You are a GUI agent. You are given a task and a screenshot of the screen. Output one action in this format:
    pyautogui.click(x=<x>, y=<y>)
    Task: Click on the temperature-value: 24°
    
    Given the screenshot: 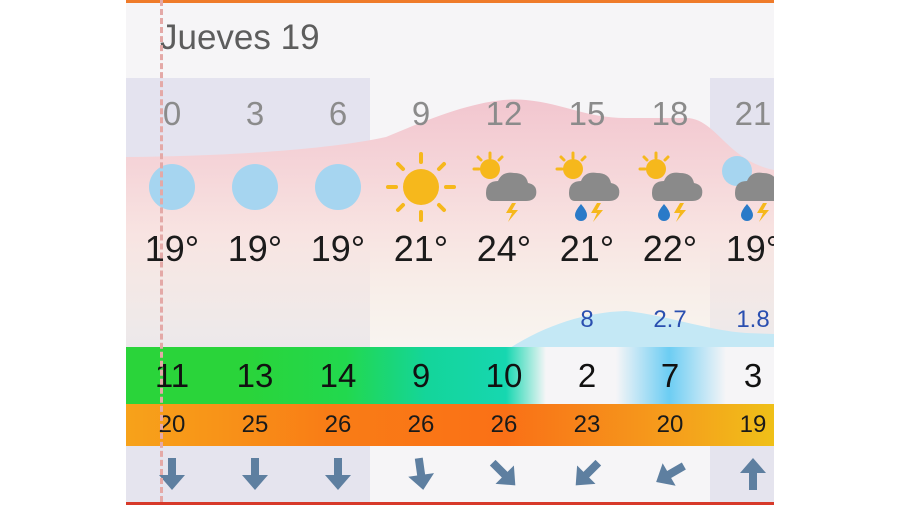 What is the action you would take?
    pyautogui.click(x=504, y=248)
    